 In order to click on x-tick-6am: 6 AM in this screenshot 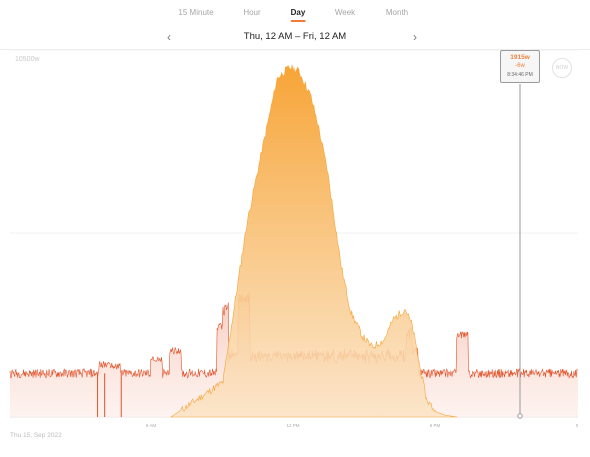, I will do `click(151, 425)`.